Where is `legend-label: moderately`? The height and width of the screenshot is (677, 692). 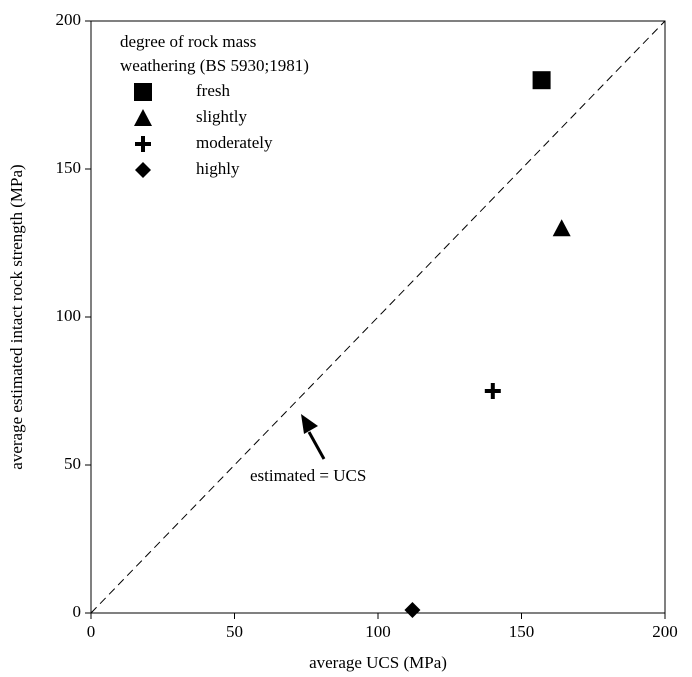 legend-label: moderately is located at coordinates (234, 142).